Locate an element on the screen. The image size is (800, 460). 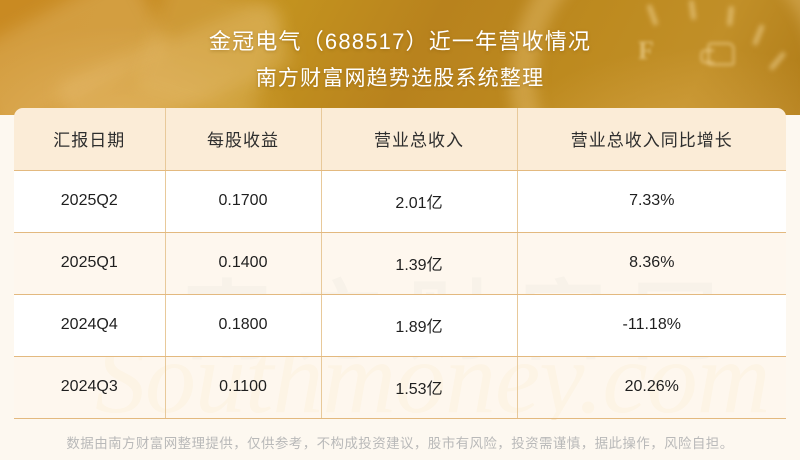
cell-eps: 0.1100 is located at coordinates (243, 387).